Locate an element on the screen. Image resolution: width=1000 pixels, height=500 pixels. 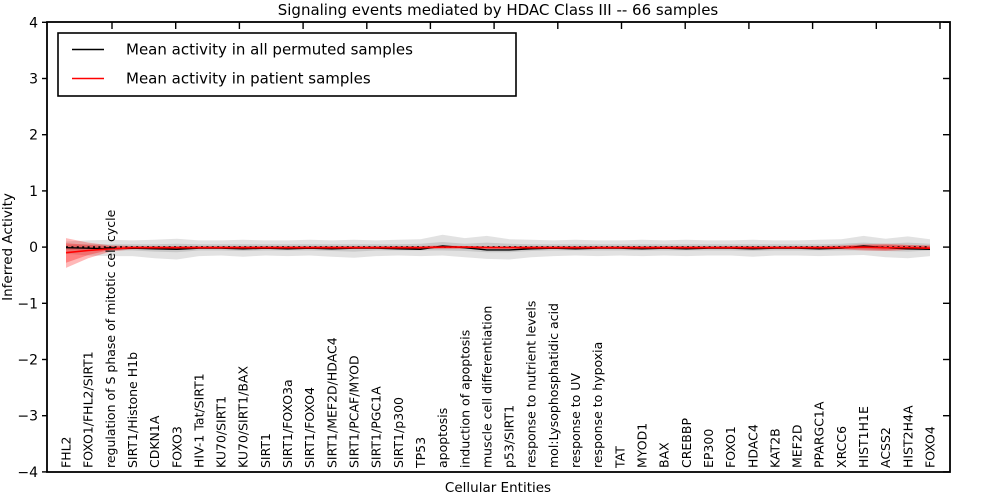
x-tick-label: HDAC4 is located at coordinates (752, 446).